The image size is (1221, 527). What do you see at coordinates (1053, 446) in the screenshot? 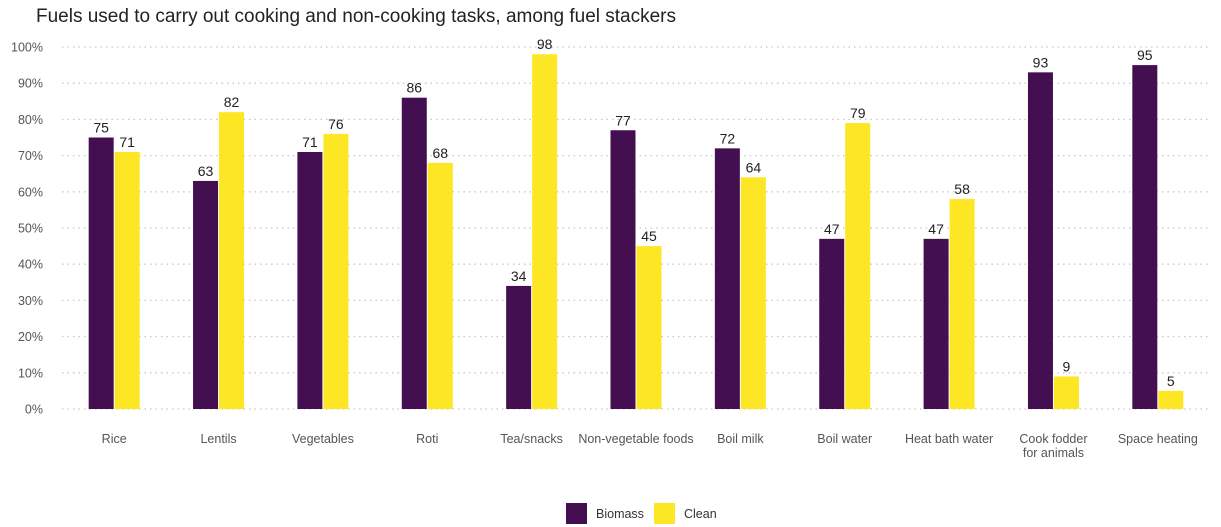
I see `x-tick-label: Cook fodder for animals` at bounding box center [1053, 446].